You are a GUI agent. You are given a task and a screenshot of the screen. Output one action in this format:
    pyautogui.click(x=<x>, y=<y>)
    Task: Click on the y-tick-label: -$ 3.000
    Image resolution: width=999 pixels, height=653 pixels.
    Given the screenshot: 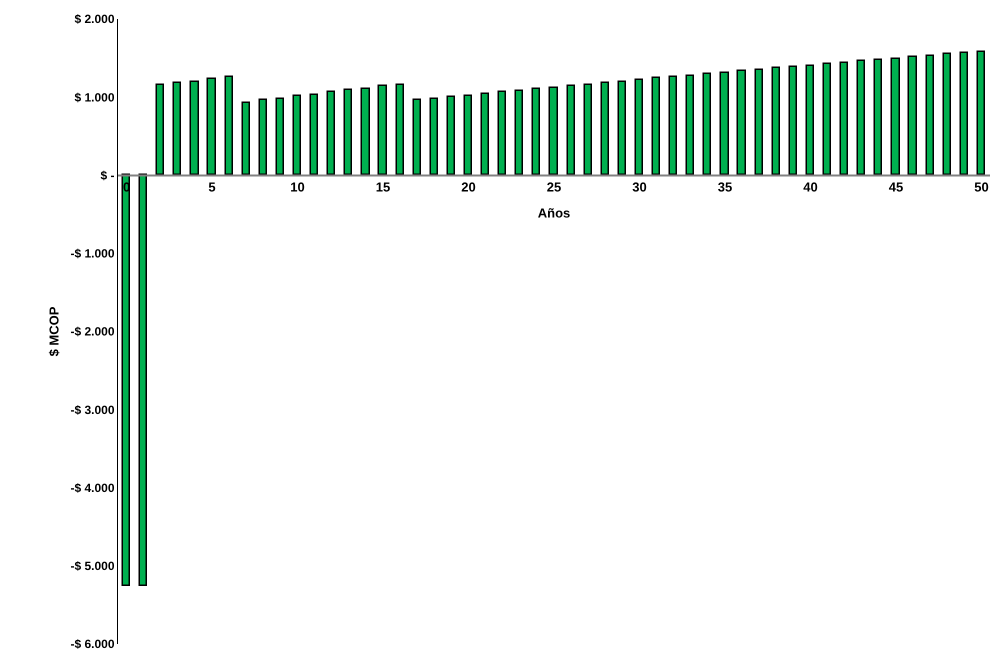 What is the action you would take?
    pyautogui.click(x=92, y=409)
    